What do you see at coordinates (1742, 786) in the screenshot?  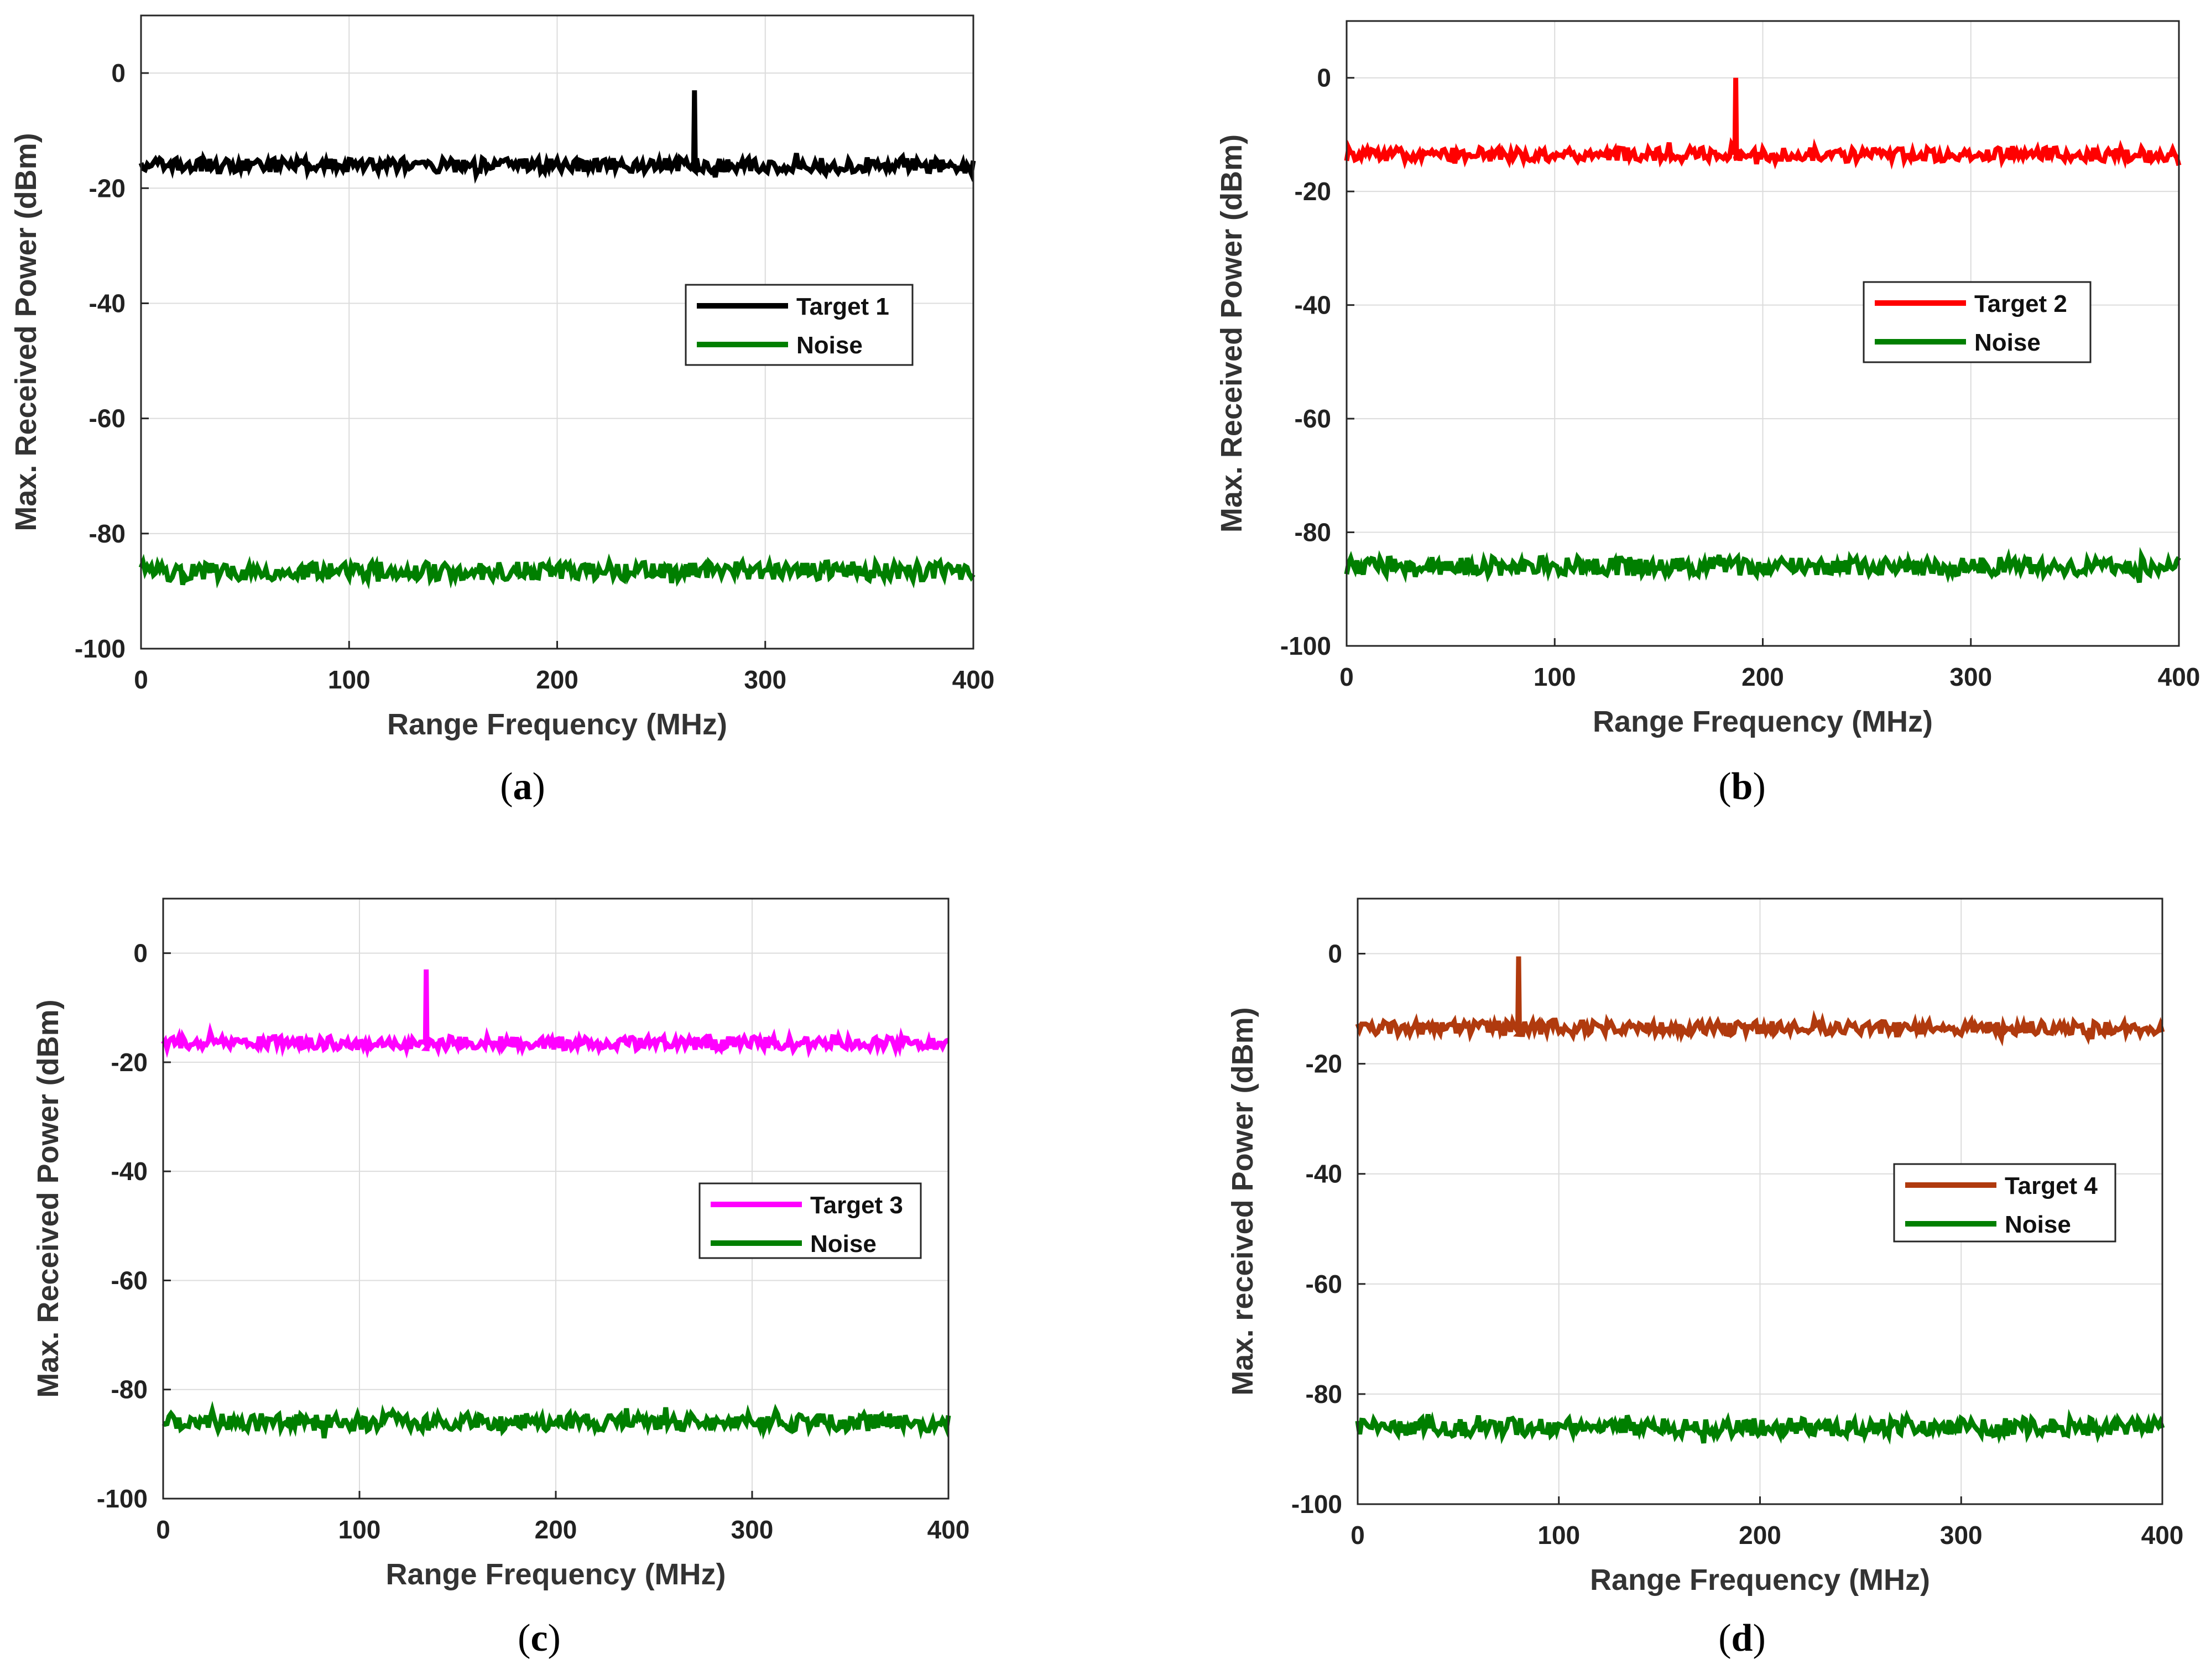 I see `panel-caption: (b)` at bounding box center [1742, 786].